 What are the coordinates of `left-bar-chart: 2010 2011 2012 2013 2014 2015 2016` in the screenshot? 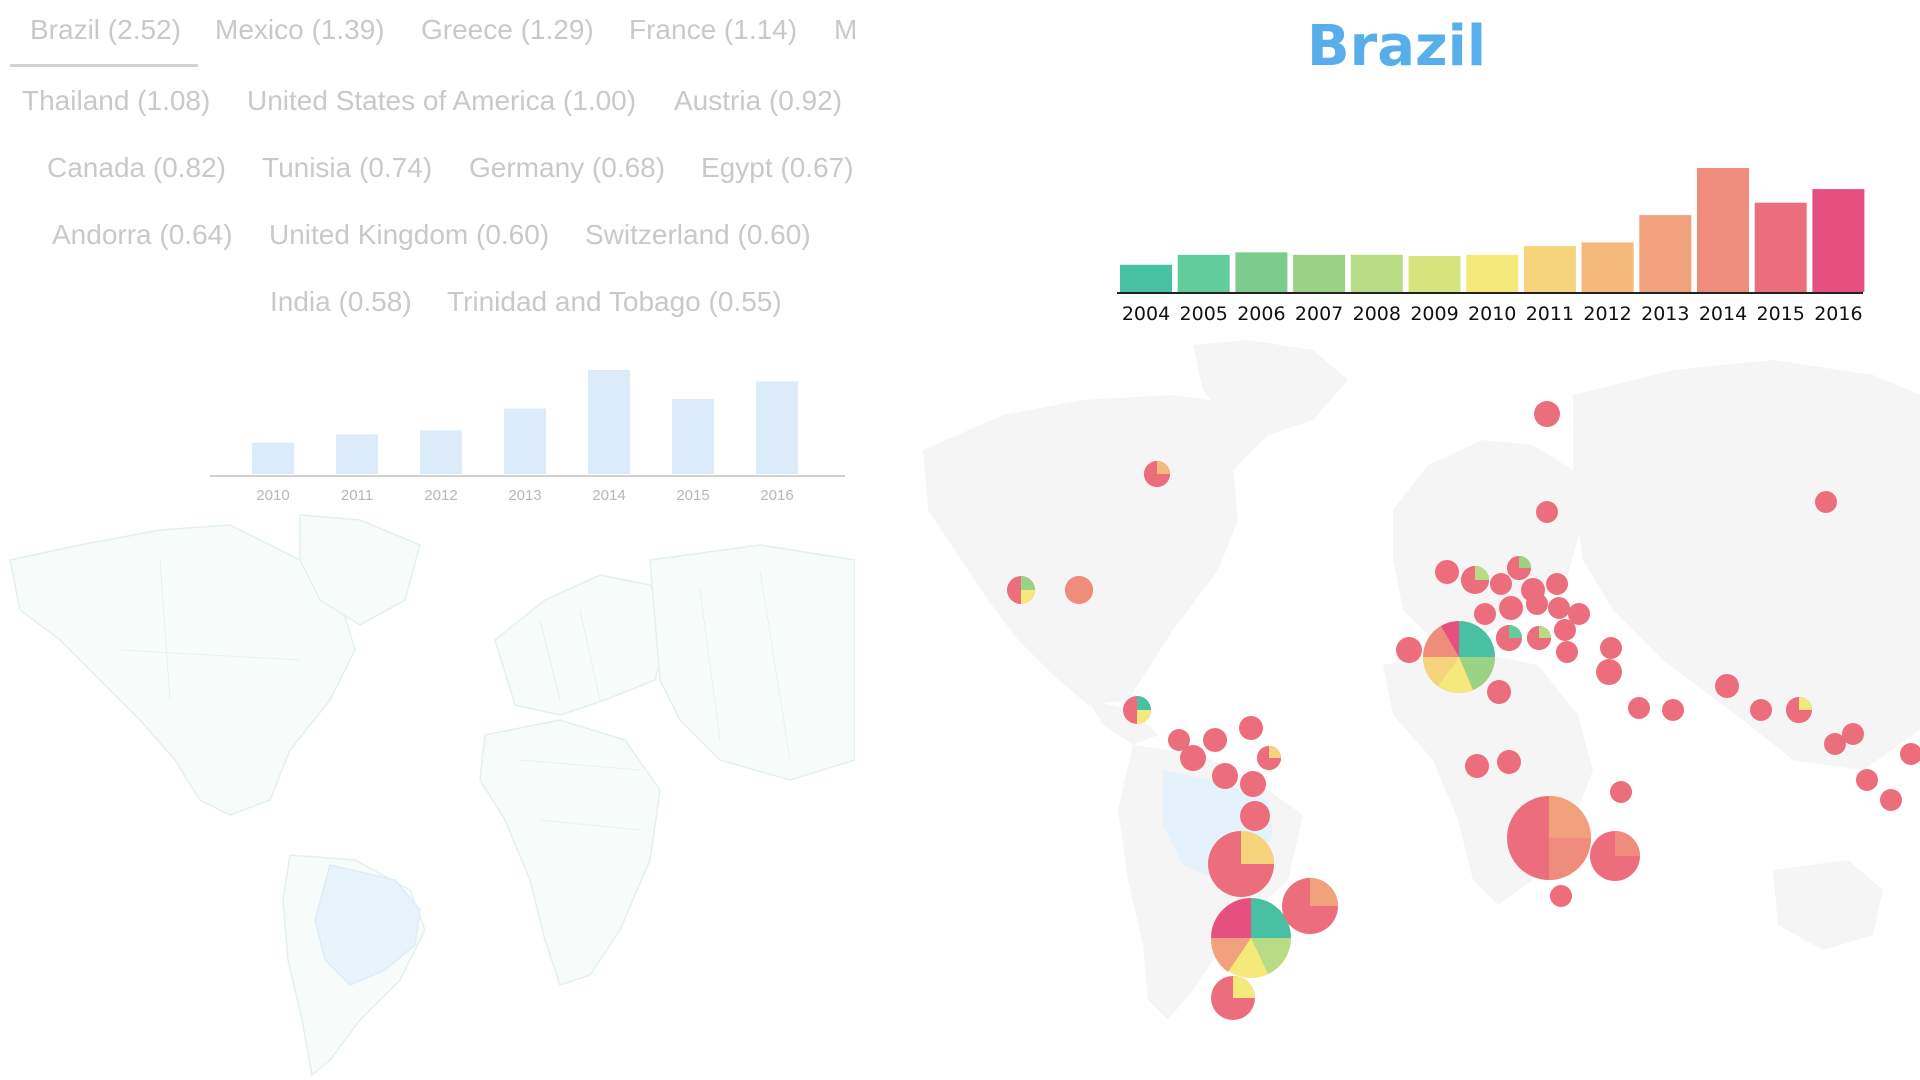 It's located at (527, 437).